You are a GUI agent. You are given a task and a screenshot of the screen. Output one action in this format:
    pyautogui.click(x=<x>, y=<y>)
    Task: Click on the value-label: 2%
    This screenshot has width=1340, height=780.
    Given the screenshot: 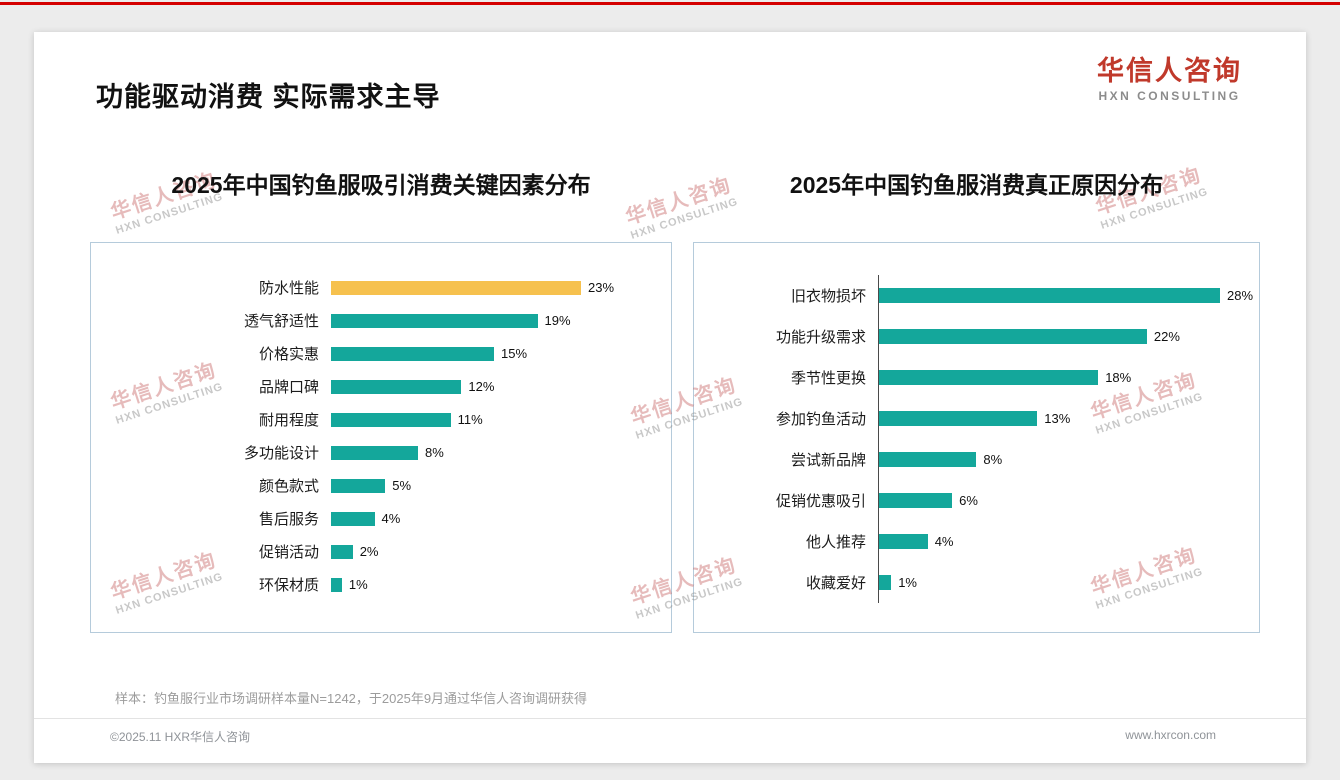 What is the action you would take?
    pyautogui.click(x=369, y=551)
    